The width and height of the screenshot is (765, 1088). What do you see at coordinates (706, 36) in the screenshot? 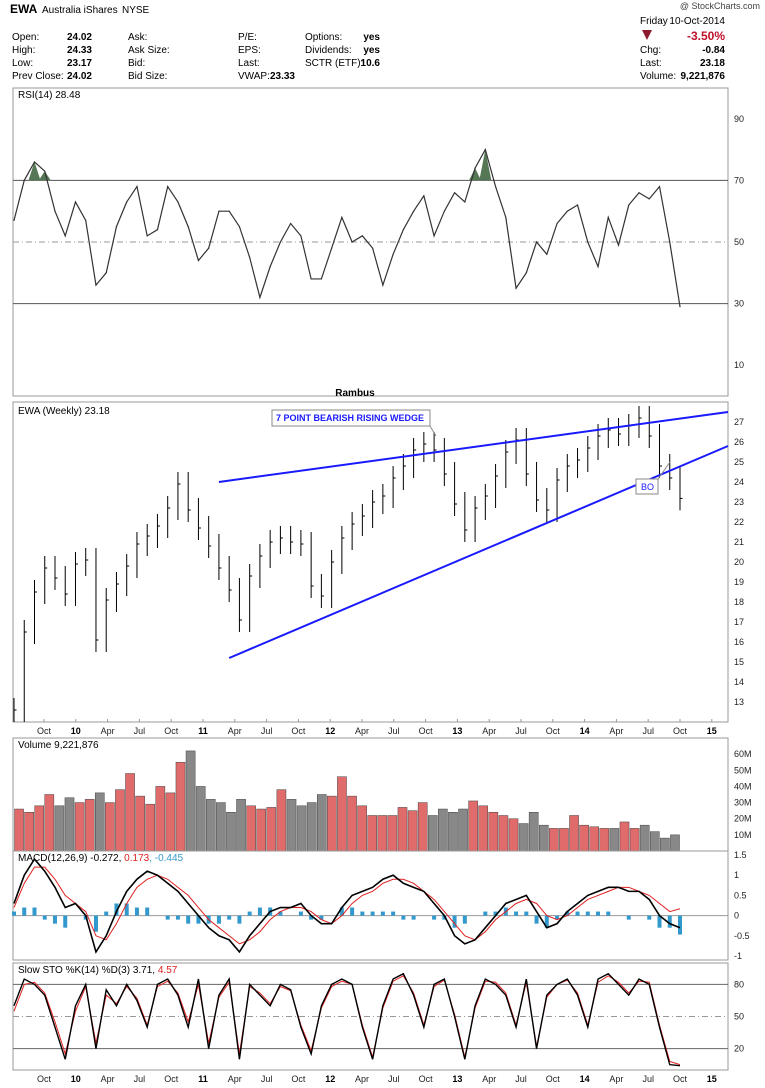
I see `pct-change: -3.50%` at bounding box center [706, 36].